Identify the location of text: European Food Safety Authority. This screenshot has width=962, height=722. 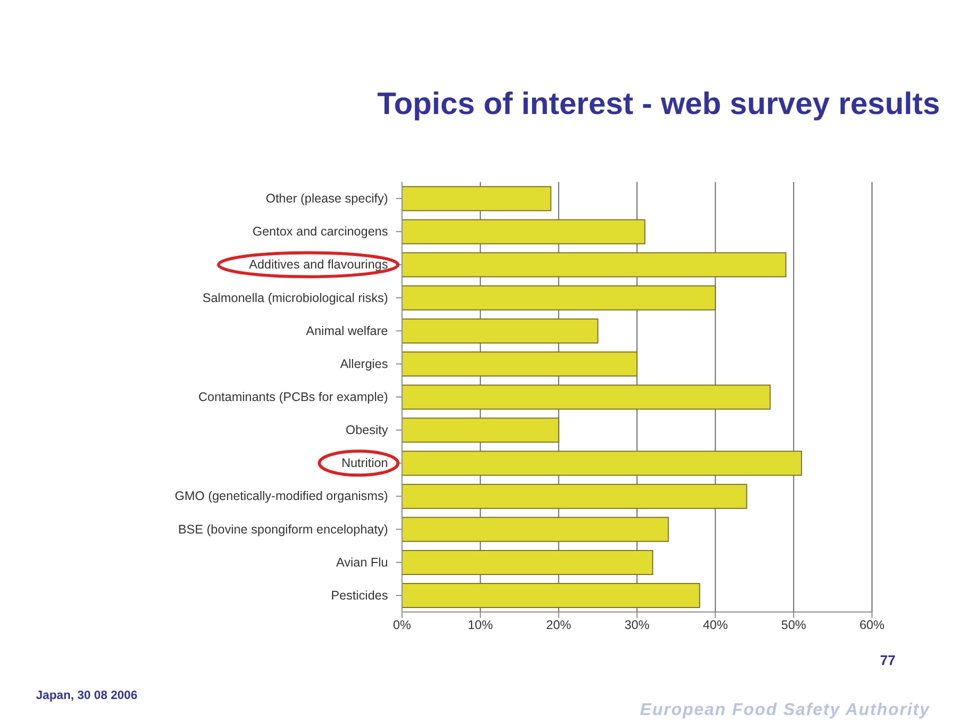
(785, 710).